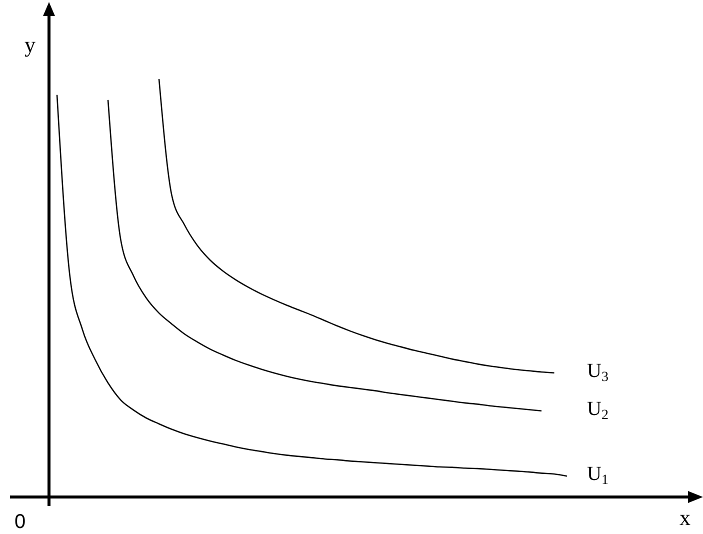  I want to click on series-label: U$_{1}$, so click(597, 475).